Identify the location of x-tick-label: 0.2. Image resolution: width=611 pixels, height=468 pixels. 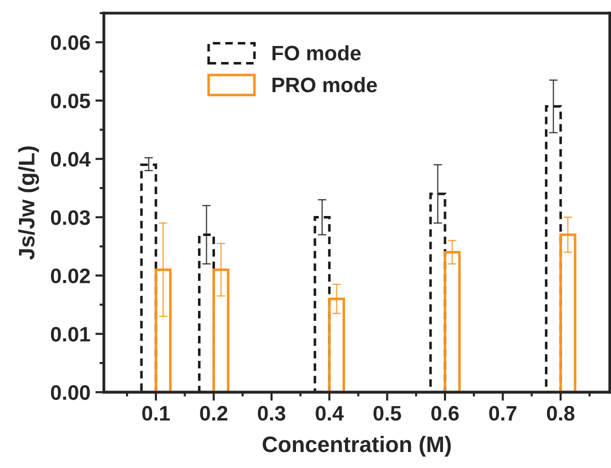
(214, 413).